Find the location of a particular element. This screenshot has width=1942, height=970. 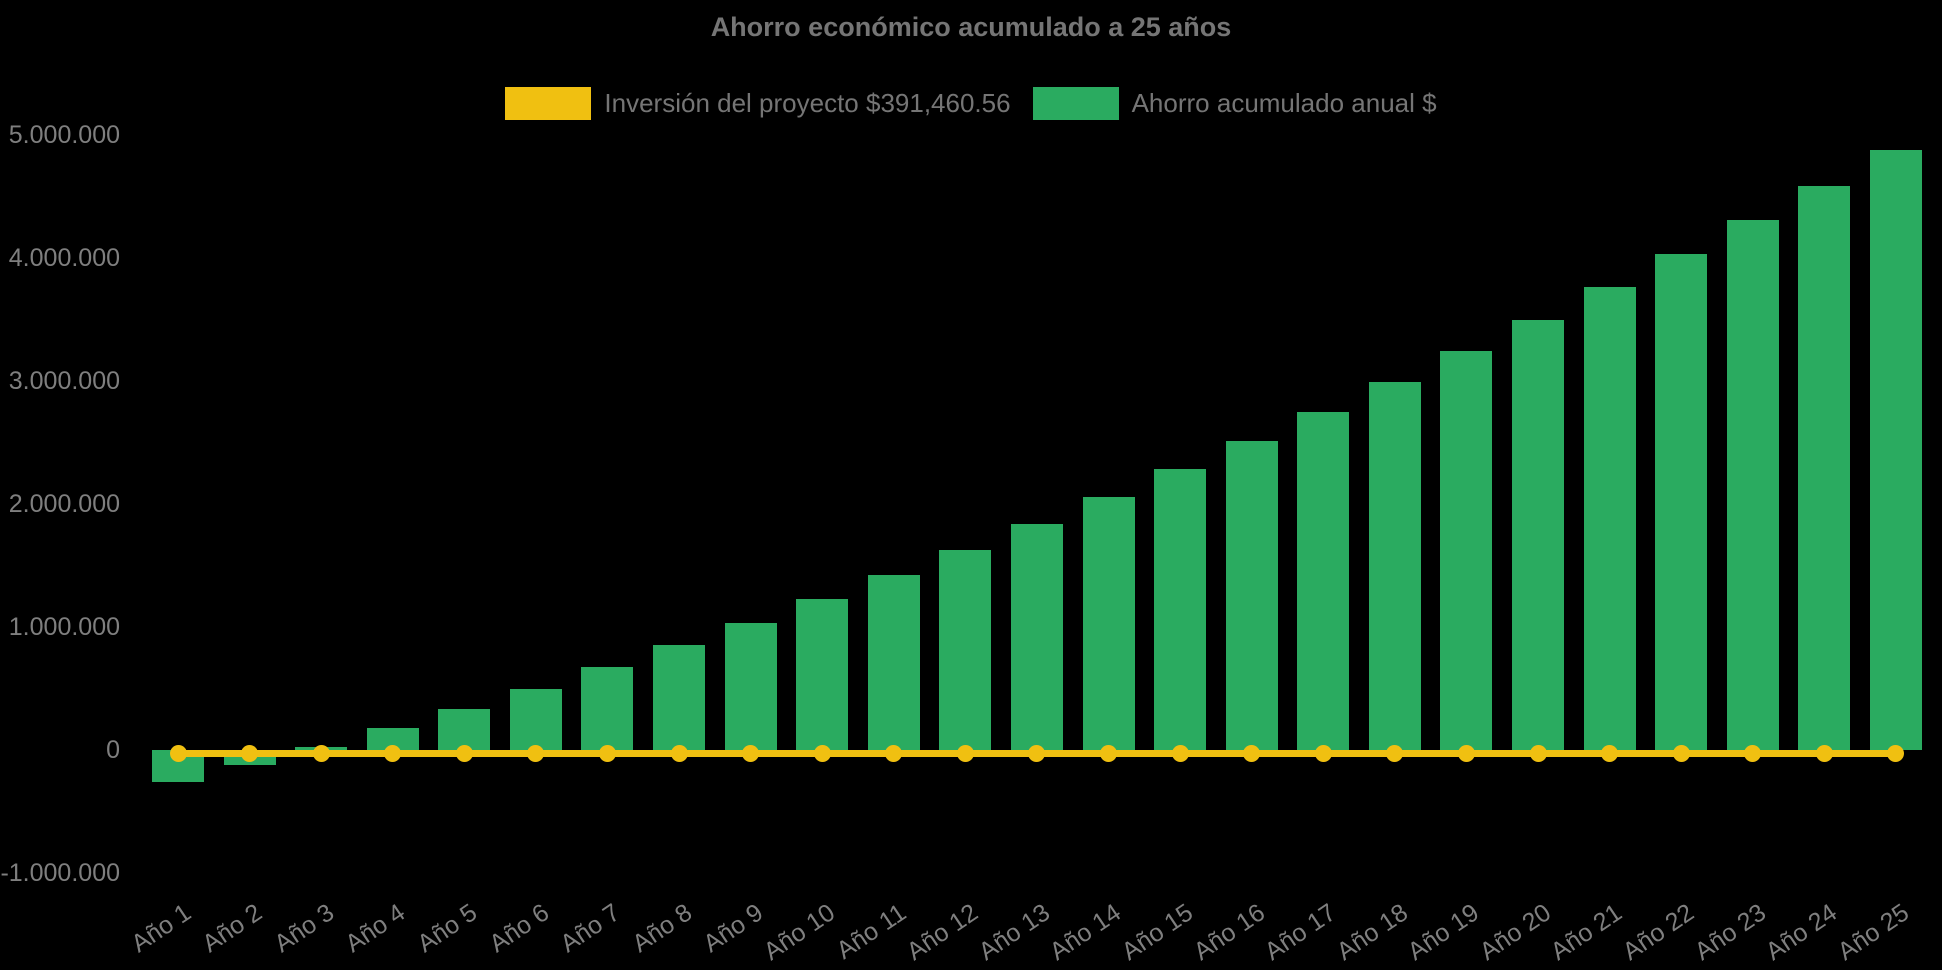

line-point-año-19 is located at coordinates (1466, 753).